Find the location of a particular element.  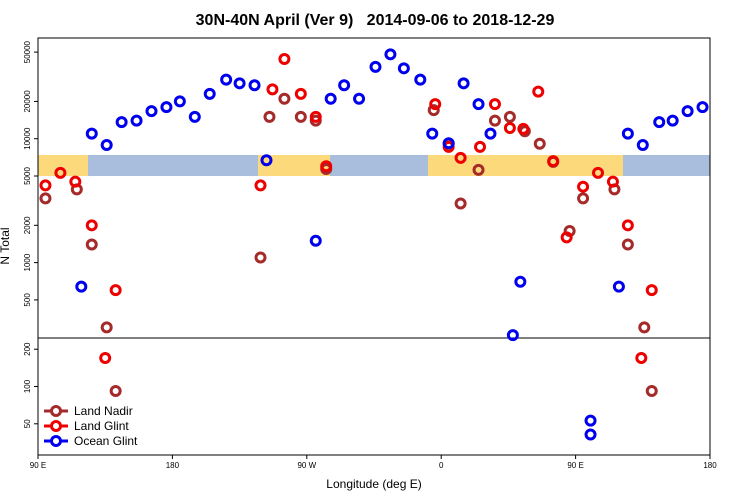

legend-label: Land Nadir is located at coordinates (103, 411).